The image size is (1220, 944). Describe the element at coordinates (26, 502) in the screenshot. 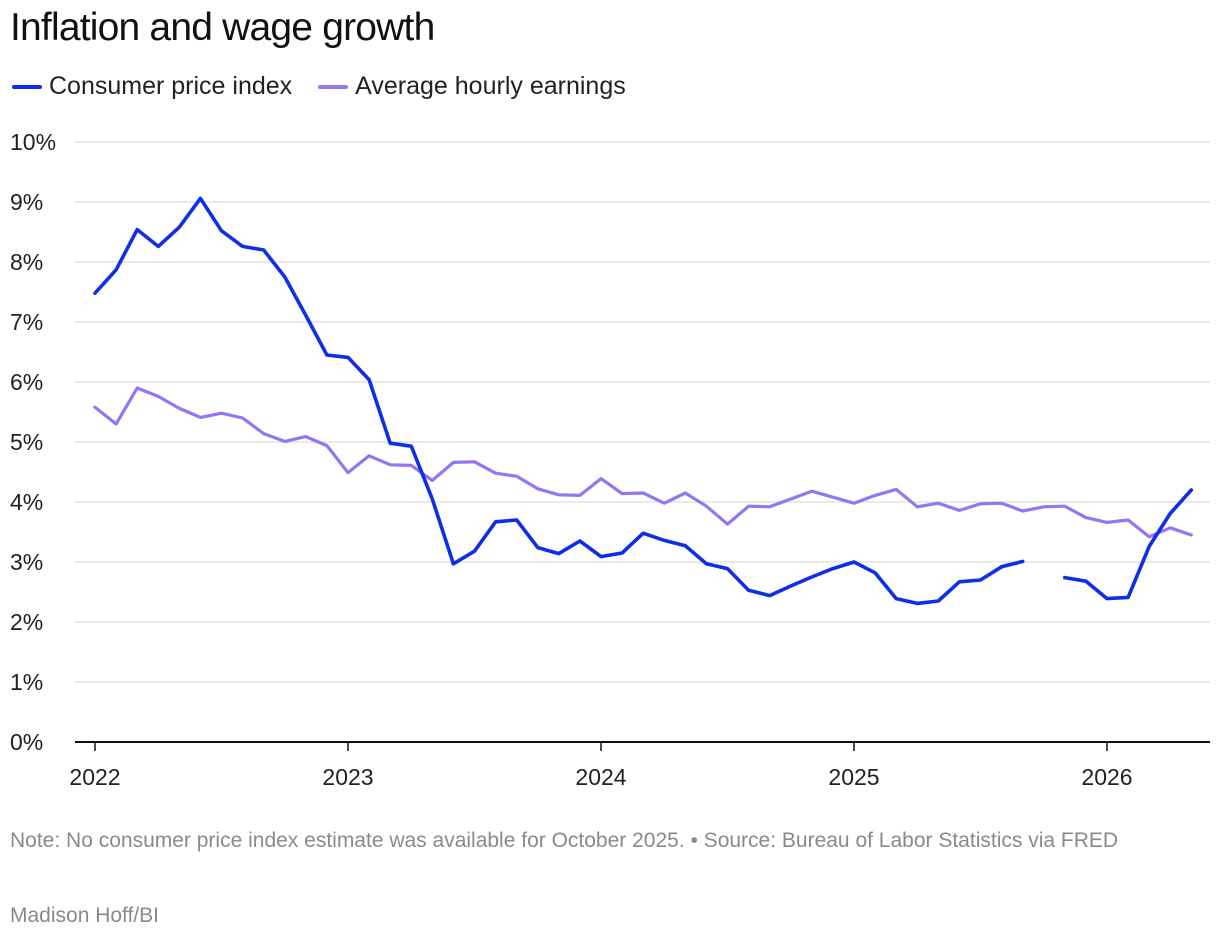

I see `y-tick-label: 4%` at that location.